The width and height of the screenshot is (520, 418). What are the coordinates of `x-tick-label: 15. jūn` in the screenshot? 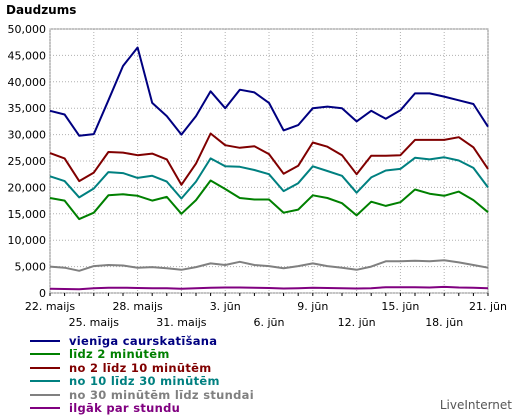 It's located at (400, 306).